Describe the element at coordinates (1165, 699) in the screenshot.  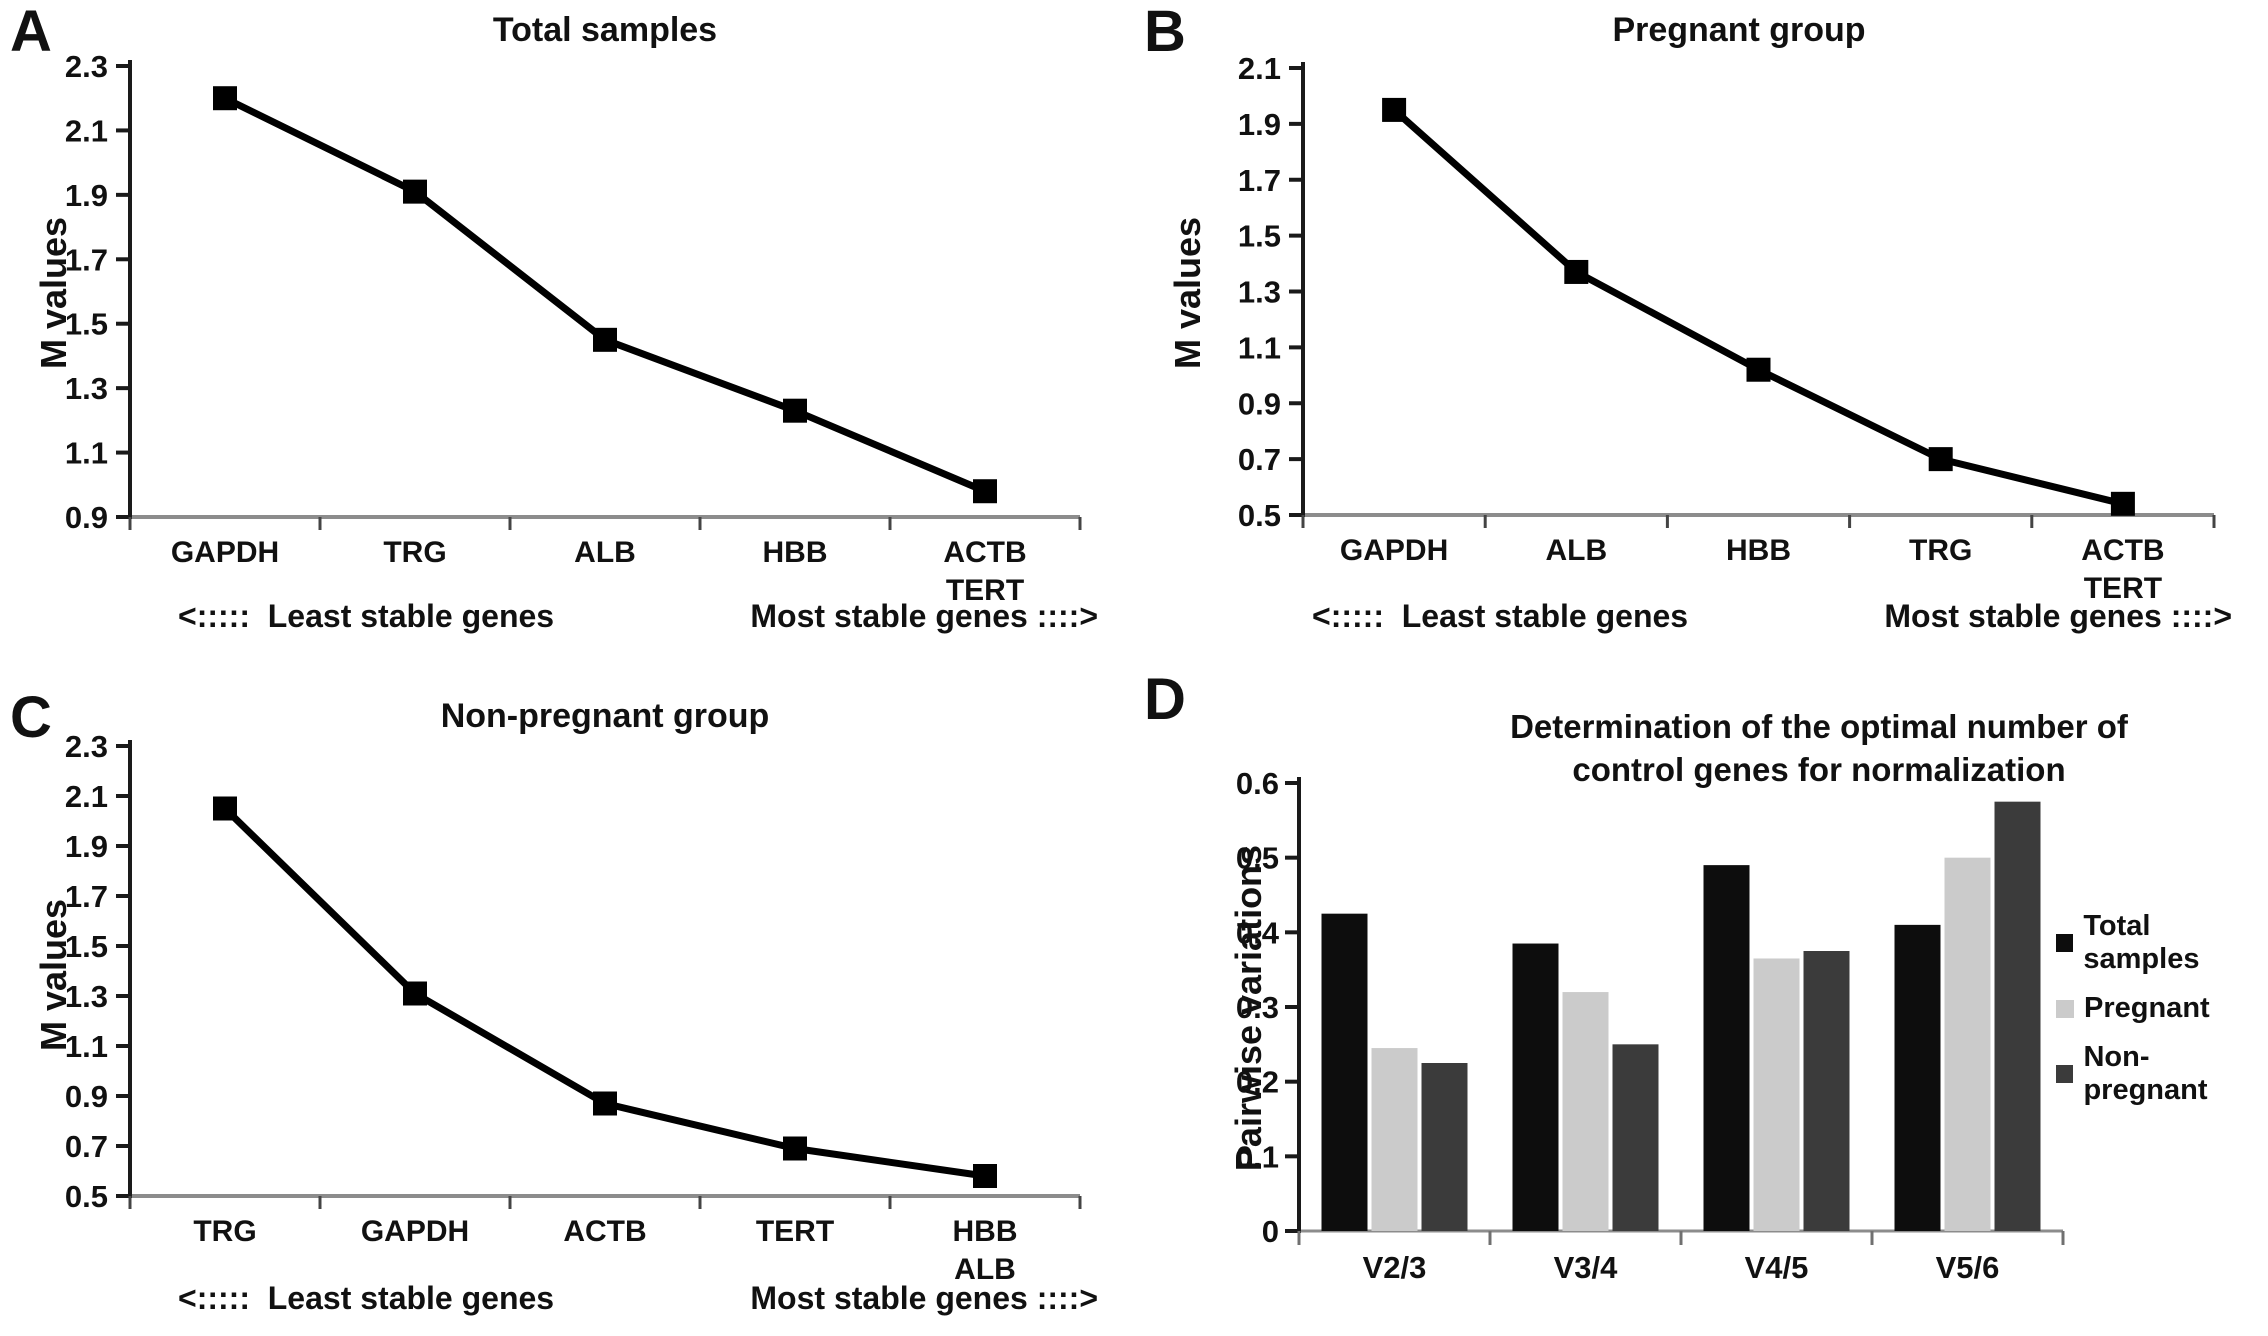
I see `panel-letter-d: D` at that location.